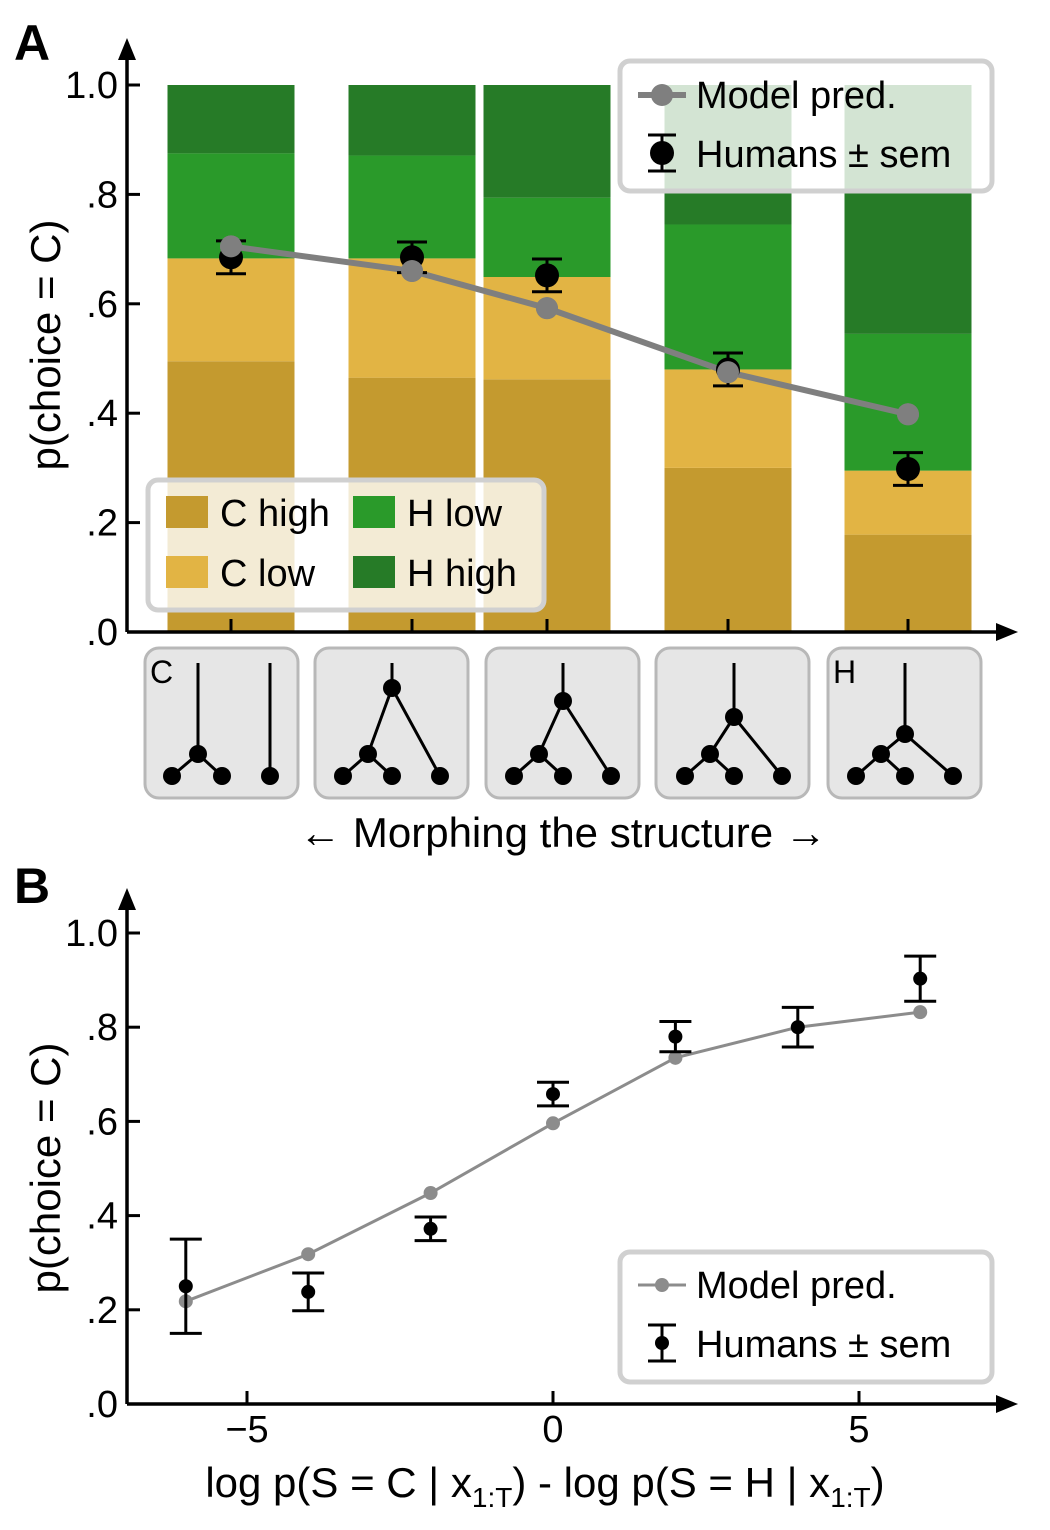  I want to click on panel-b-legend-humans-label: Humans ± sem, so click(823, 1345).